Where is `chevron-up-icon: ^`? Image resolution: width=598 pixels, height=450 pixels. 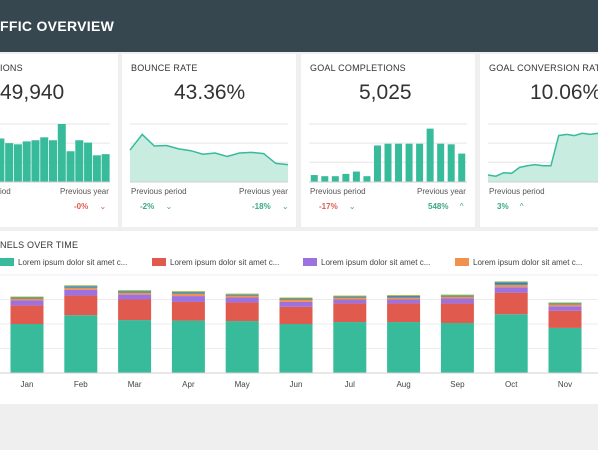
chevron-up-icon: ^ is located at coordinates (461, 206).